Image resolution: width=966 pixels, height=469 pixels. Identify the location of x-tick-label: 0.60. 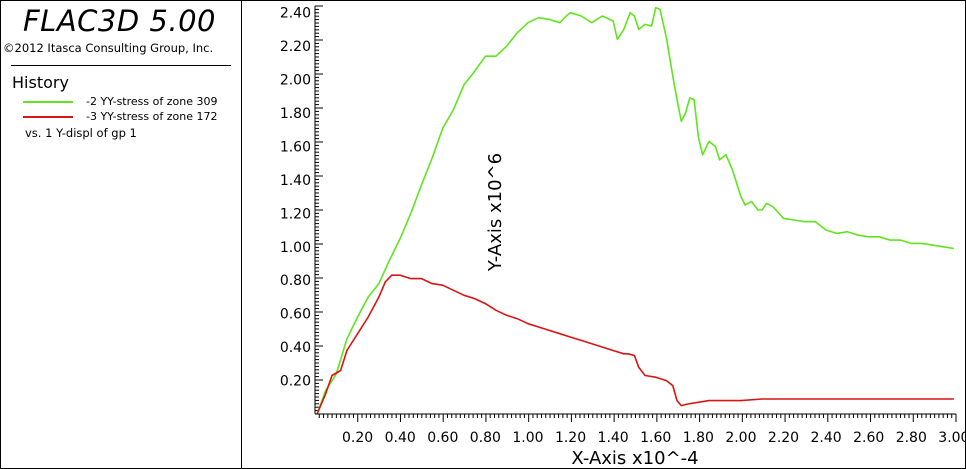
(442, 438).